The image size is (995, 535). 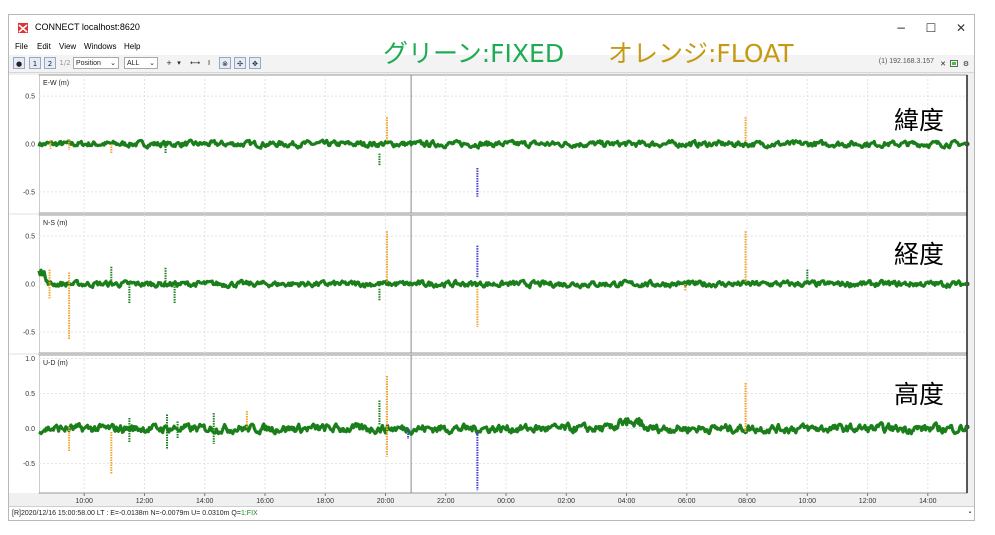 I want to click on gear-icon: ⚙, so click(x=966, y=64).